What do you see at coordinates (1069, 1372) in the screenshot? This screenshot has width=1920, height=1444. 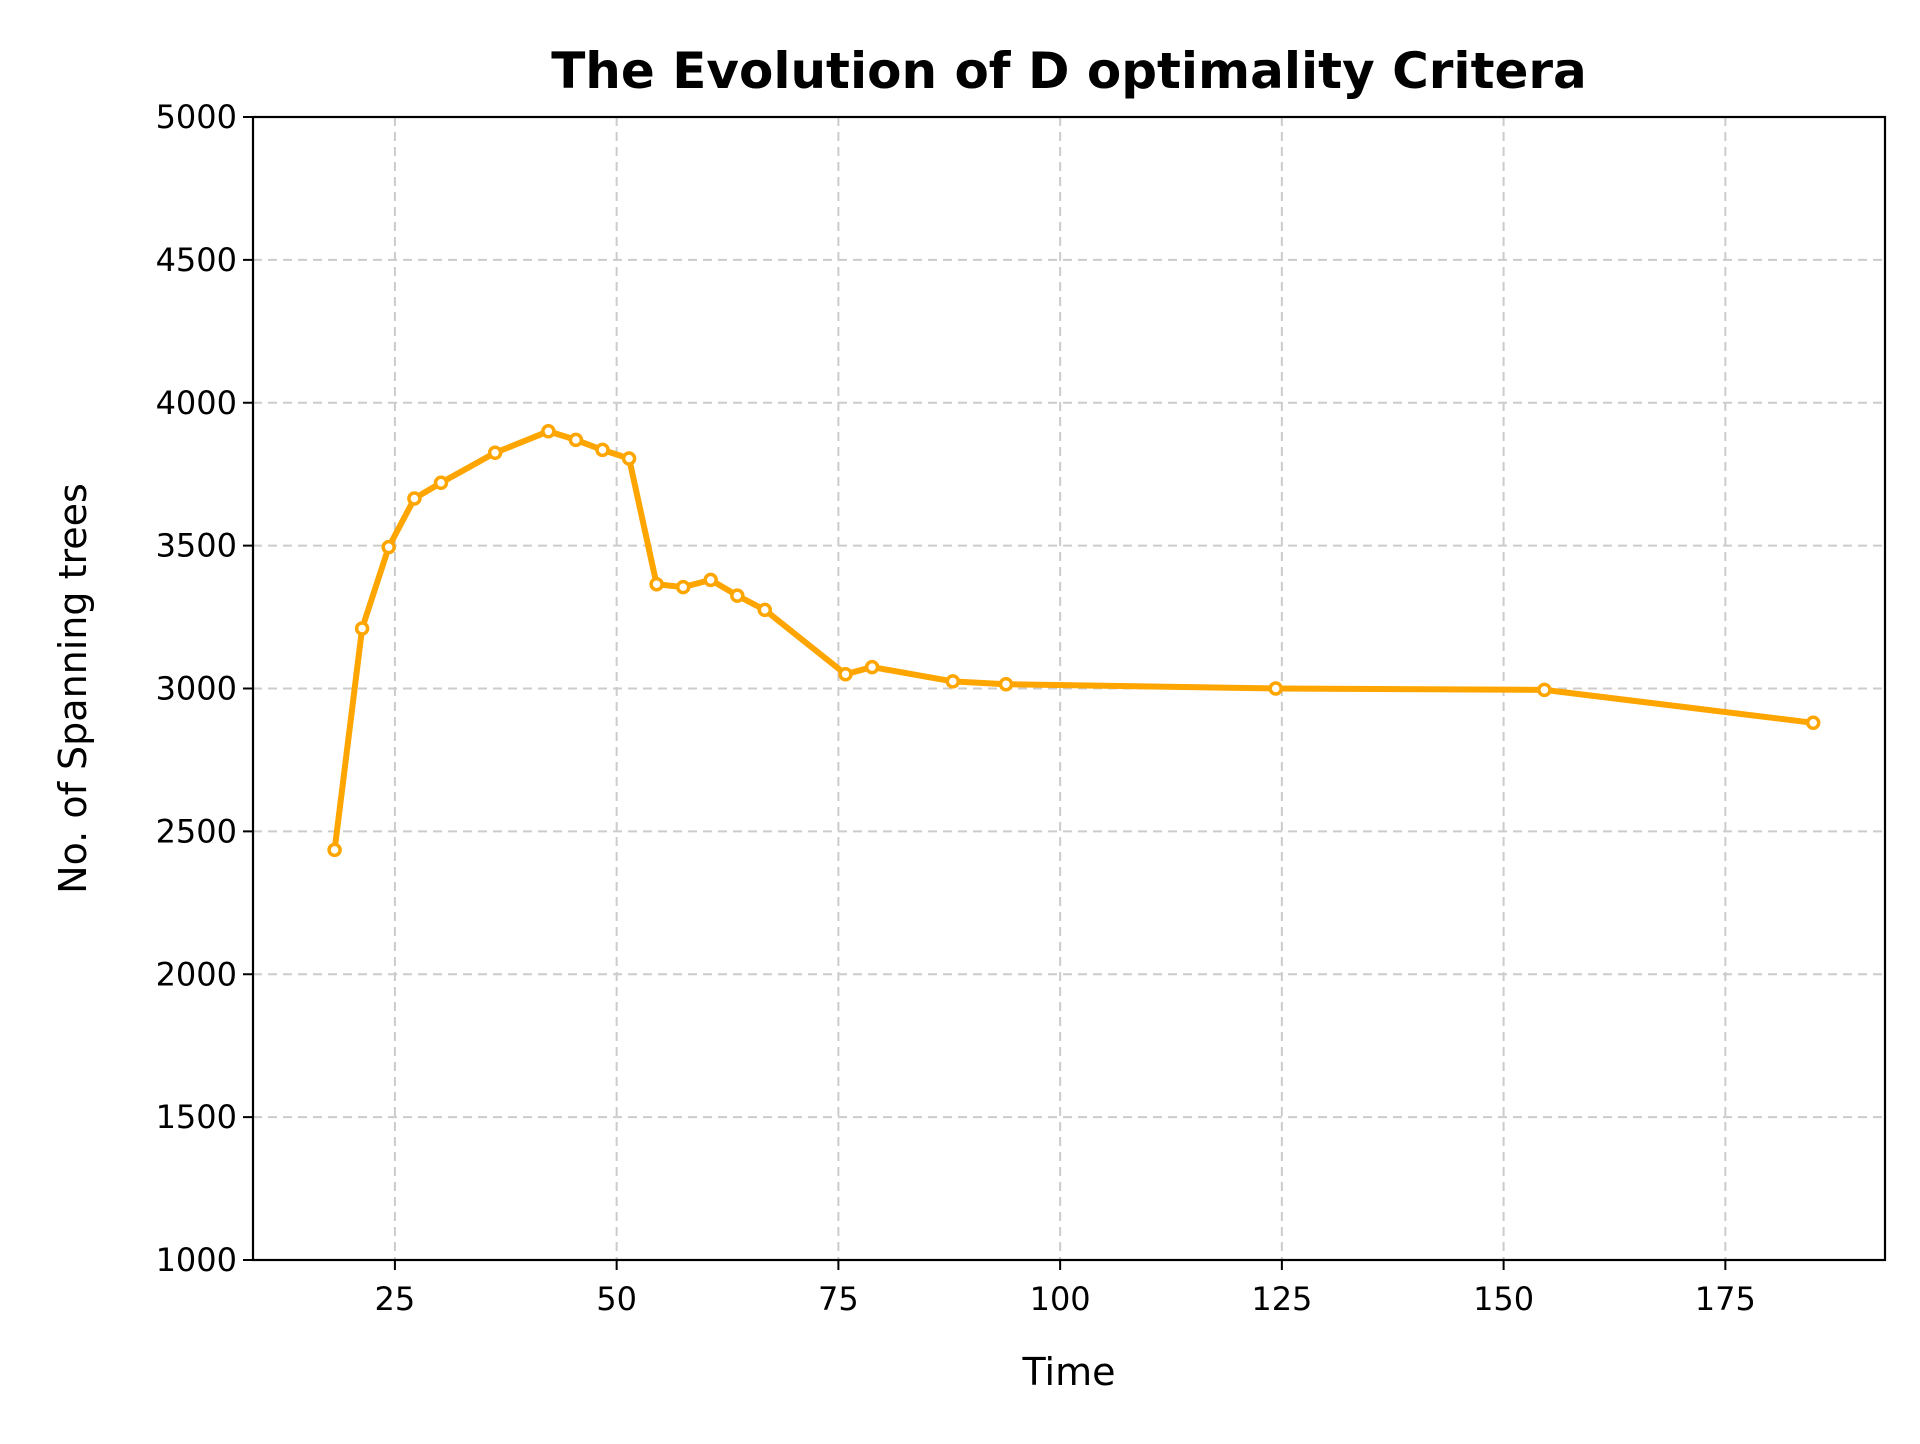 I see `x-axis-label: Time` at bounding box center [1069, 1372].